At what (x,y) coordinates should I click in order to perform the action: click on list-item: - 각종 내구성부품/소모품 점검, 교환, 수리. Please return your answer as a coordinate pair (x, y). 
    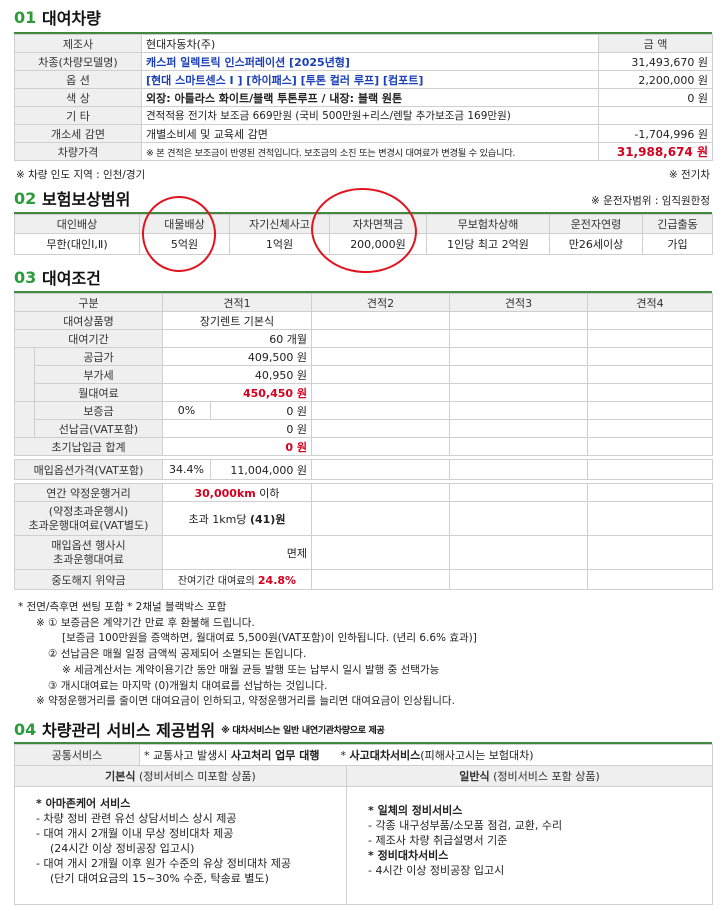
    Looking at the image, I should click on (465, 825).